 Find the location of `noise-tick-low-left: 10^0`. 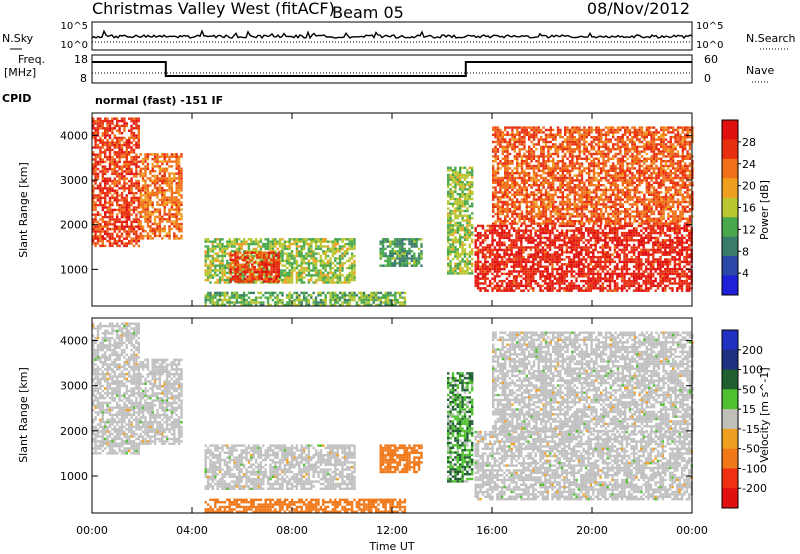

noise-tick-low-left: 10^0 is located at coordinates (74, 45).